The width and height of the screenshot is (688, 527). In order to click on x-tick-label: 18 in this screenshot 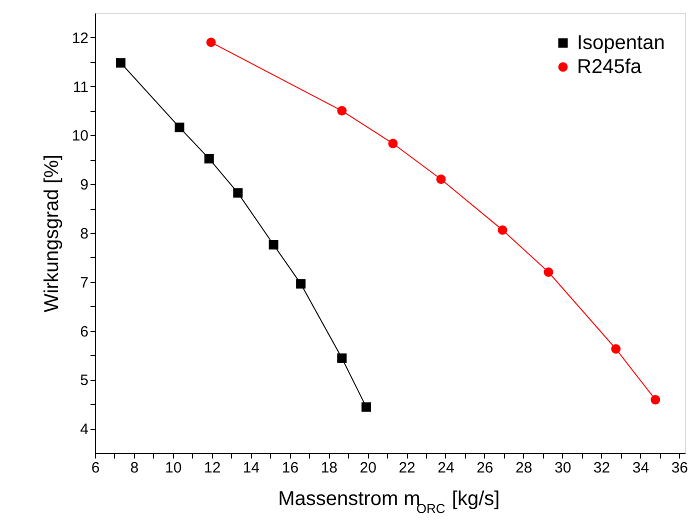, I will do `click(329, 468)`.